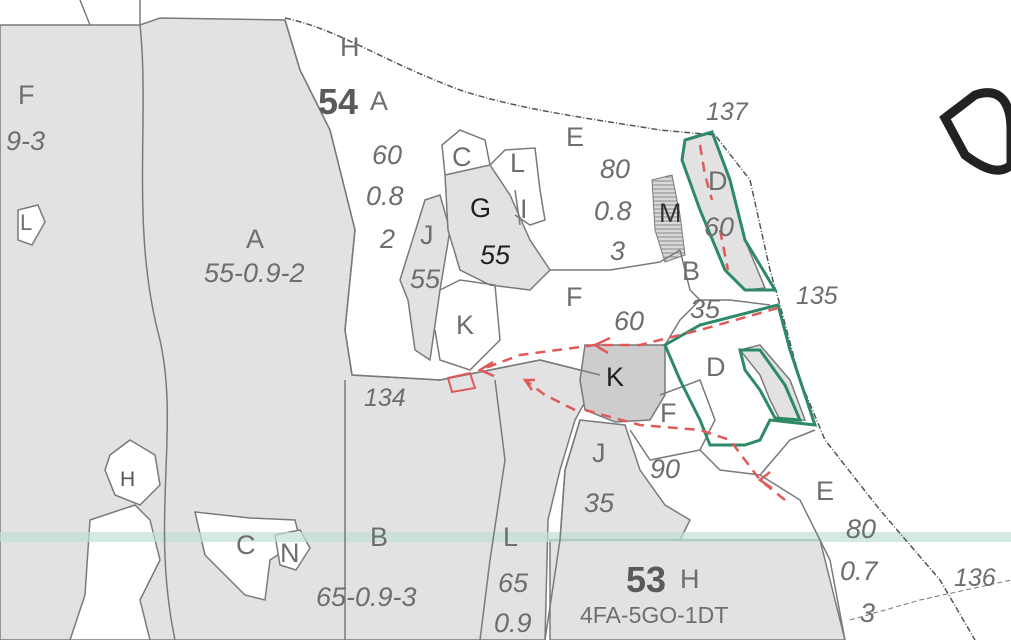  What do you see at coordinates (388, 239) in the screenshot?
I see `stand-a54-value-3: 2` at bounding box center [388, 239].